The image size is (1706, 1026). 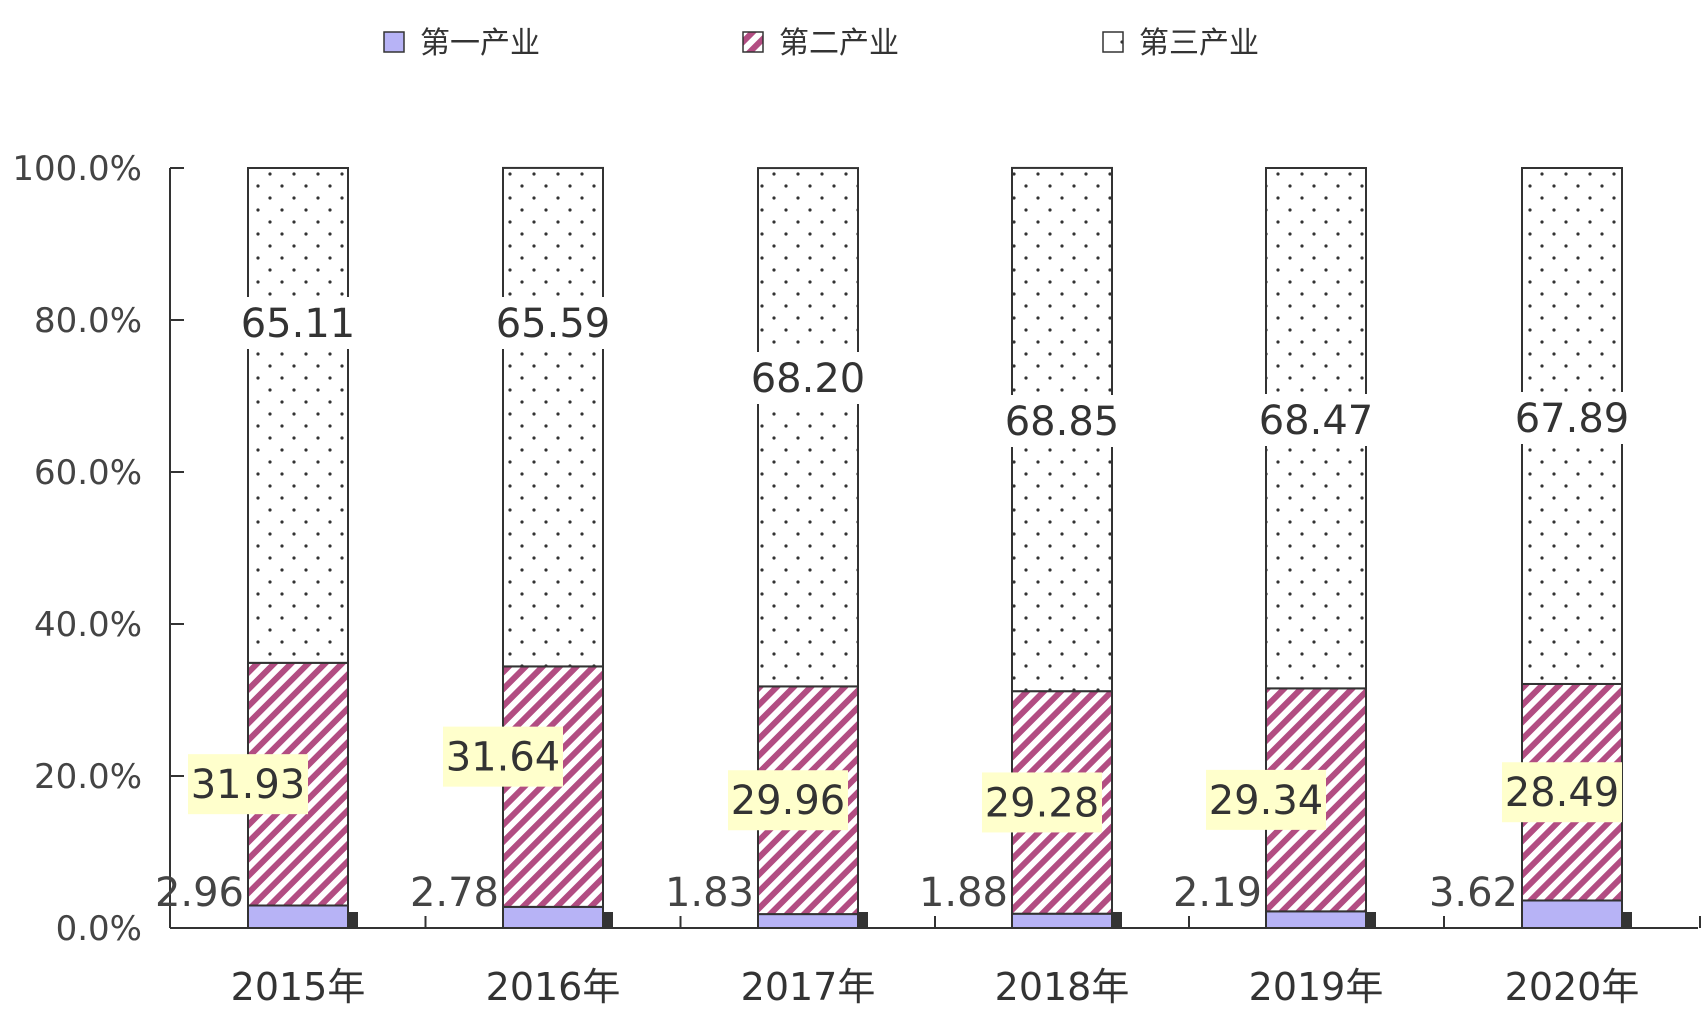 I want to click on data-label-tertiary: 65.59, so click(x=553, y=324).